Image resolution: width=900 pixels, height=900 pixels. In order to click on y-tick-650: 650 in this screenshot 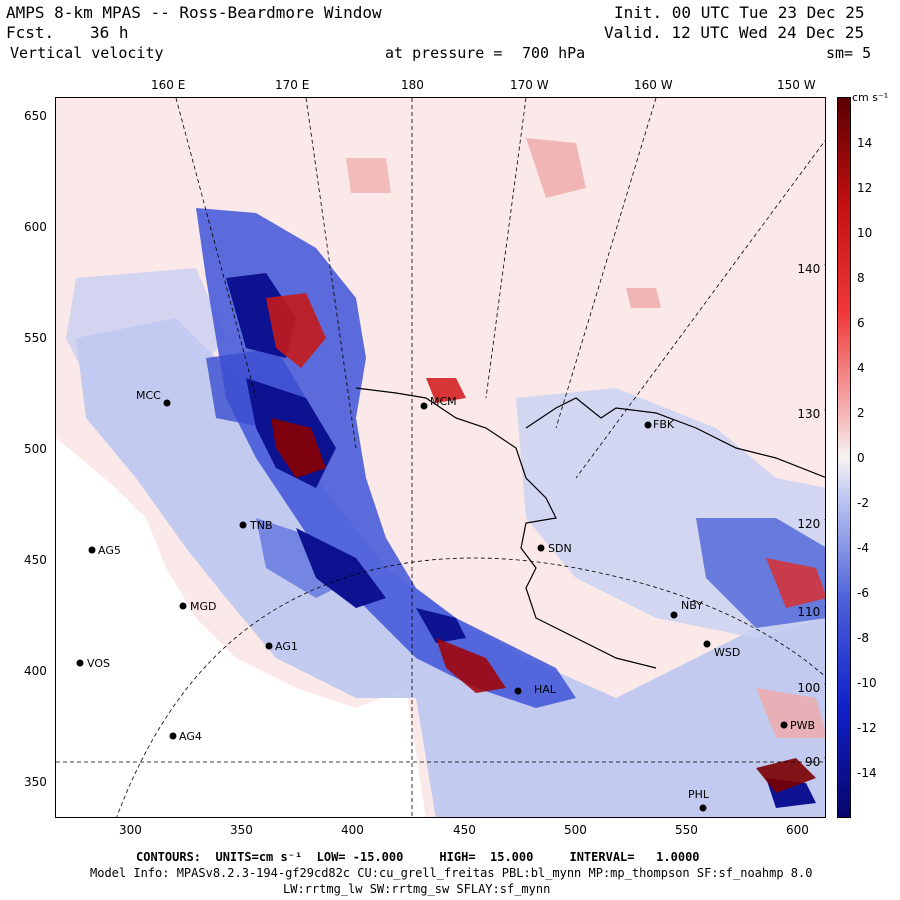, I will do `click(35, 116)`.